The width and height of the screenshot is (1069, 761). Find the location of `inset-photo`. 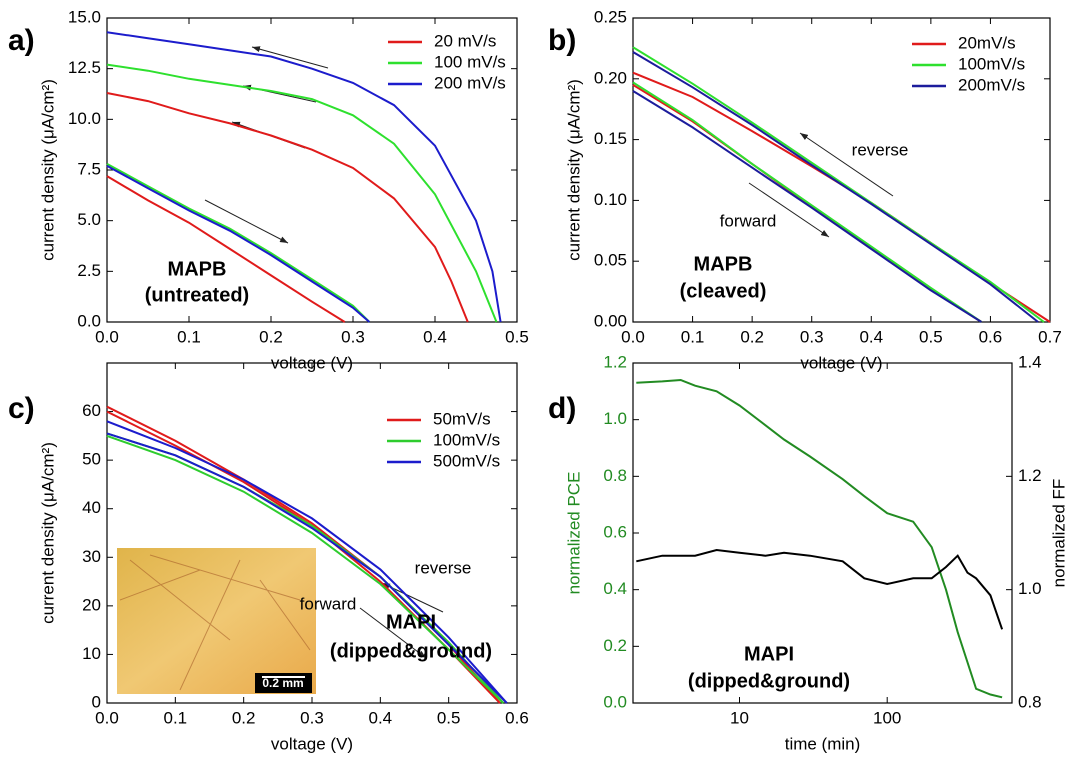

inset-photo is located at coordinates (216, 621).